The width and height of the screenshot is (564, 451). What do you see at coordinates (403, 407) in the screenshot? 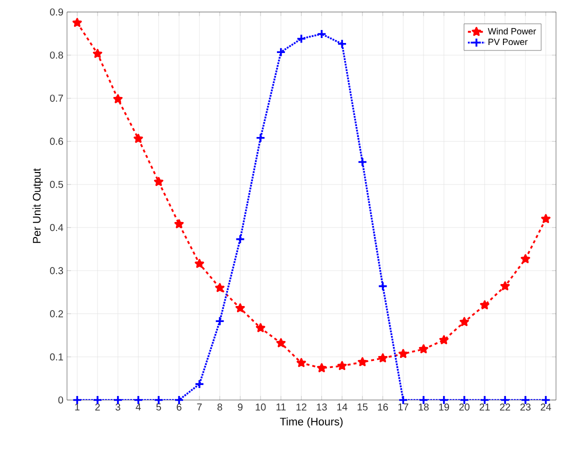
I see `x-tick-label: 17` at bounding box center [403, 407].